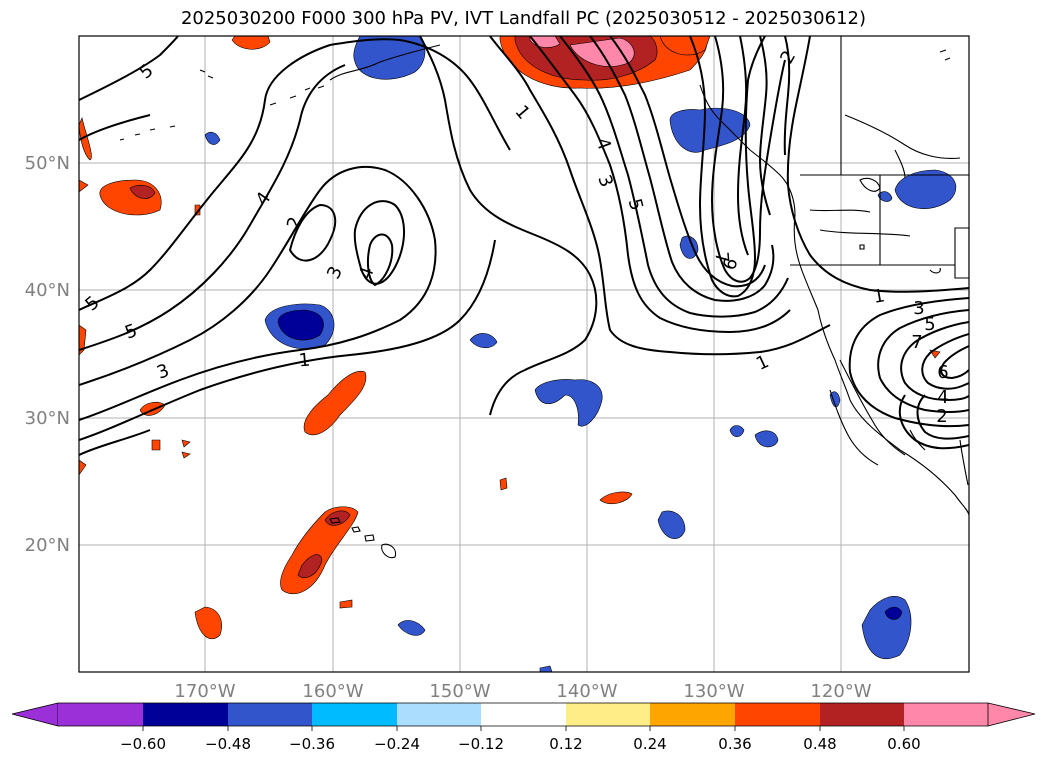  What do you see at coordinates (903, 744) in the screenshot?
I see `colorbar-tick-label: 0.60` at bounding box center [903, 744].